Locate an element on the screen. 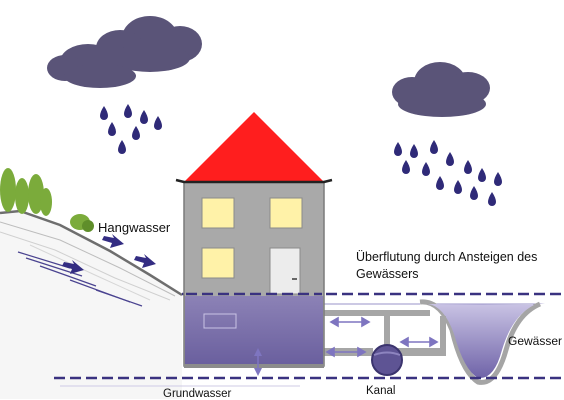 The width and height of the screenshot is (564, 400). pipe-flow-arrows is located at coordinates (382, 337).